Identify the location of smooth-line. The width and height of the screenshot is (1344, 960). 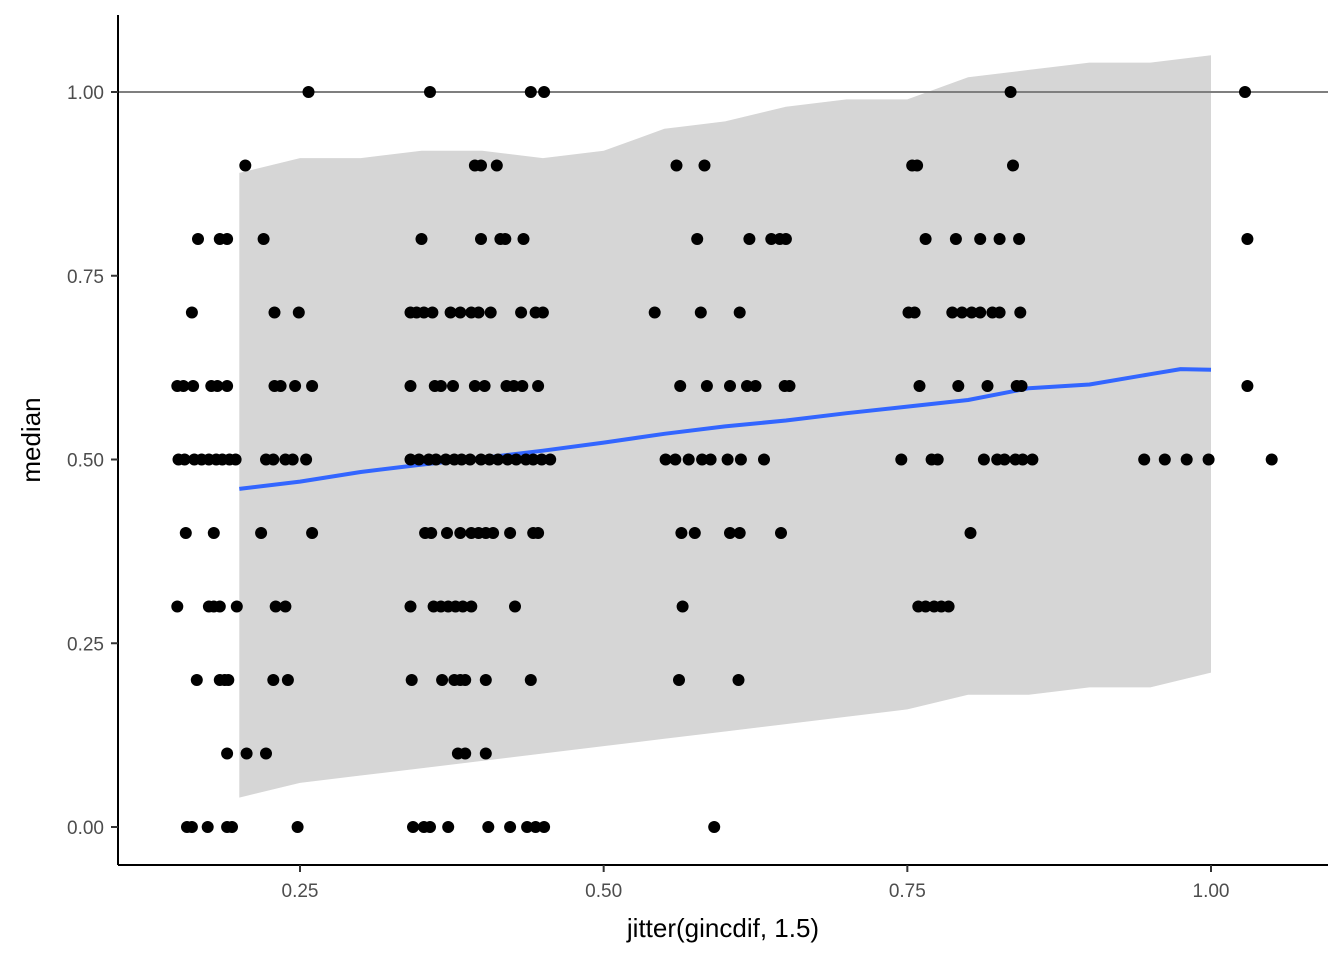
(725, 429).